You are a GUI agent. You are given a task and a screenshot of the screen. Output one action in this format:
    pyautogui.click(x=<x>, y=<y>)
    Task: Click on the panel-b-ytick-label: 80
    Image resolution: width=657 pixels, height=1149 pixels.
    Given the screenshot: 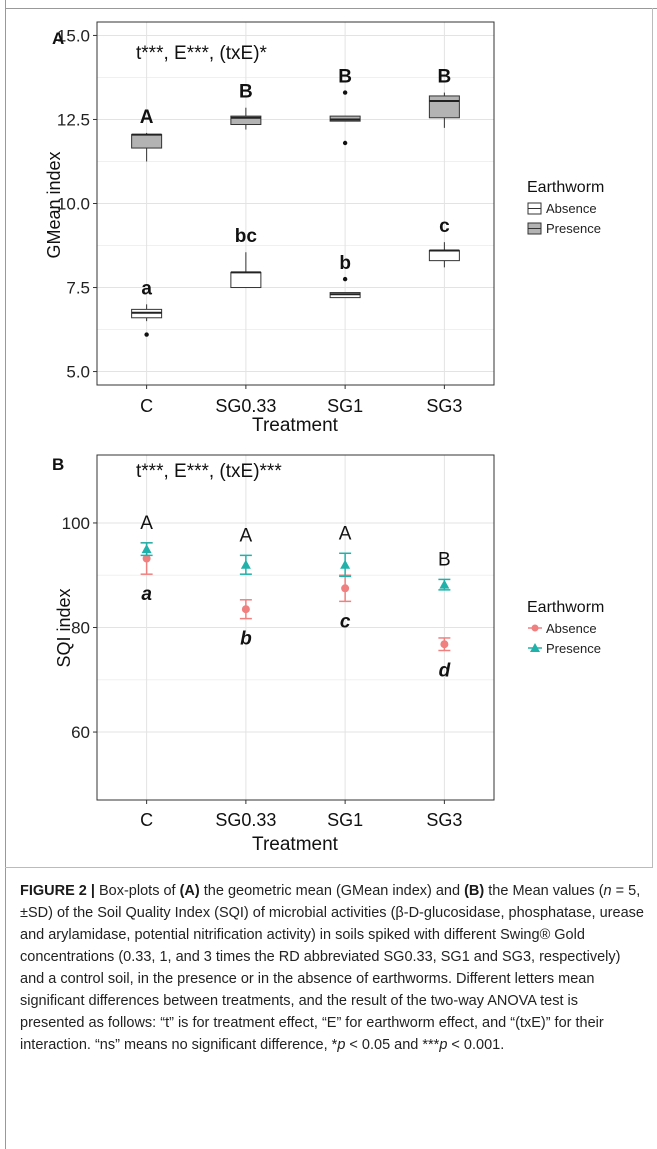 What is the action you would take?
    pyautogui.click(x=80, y=628)
    